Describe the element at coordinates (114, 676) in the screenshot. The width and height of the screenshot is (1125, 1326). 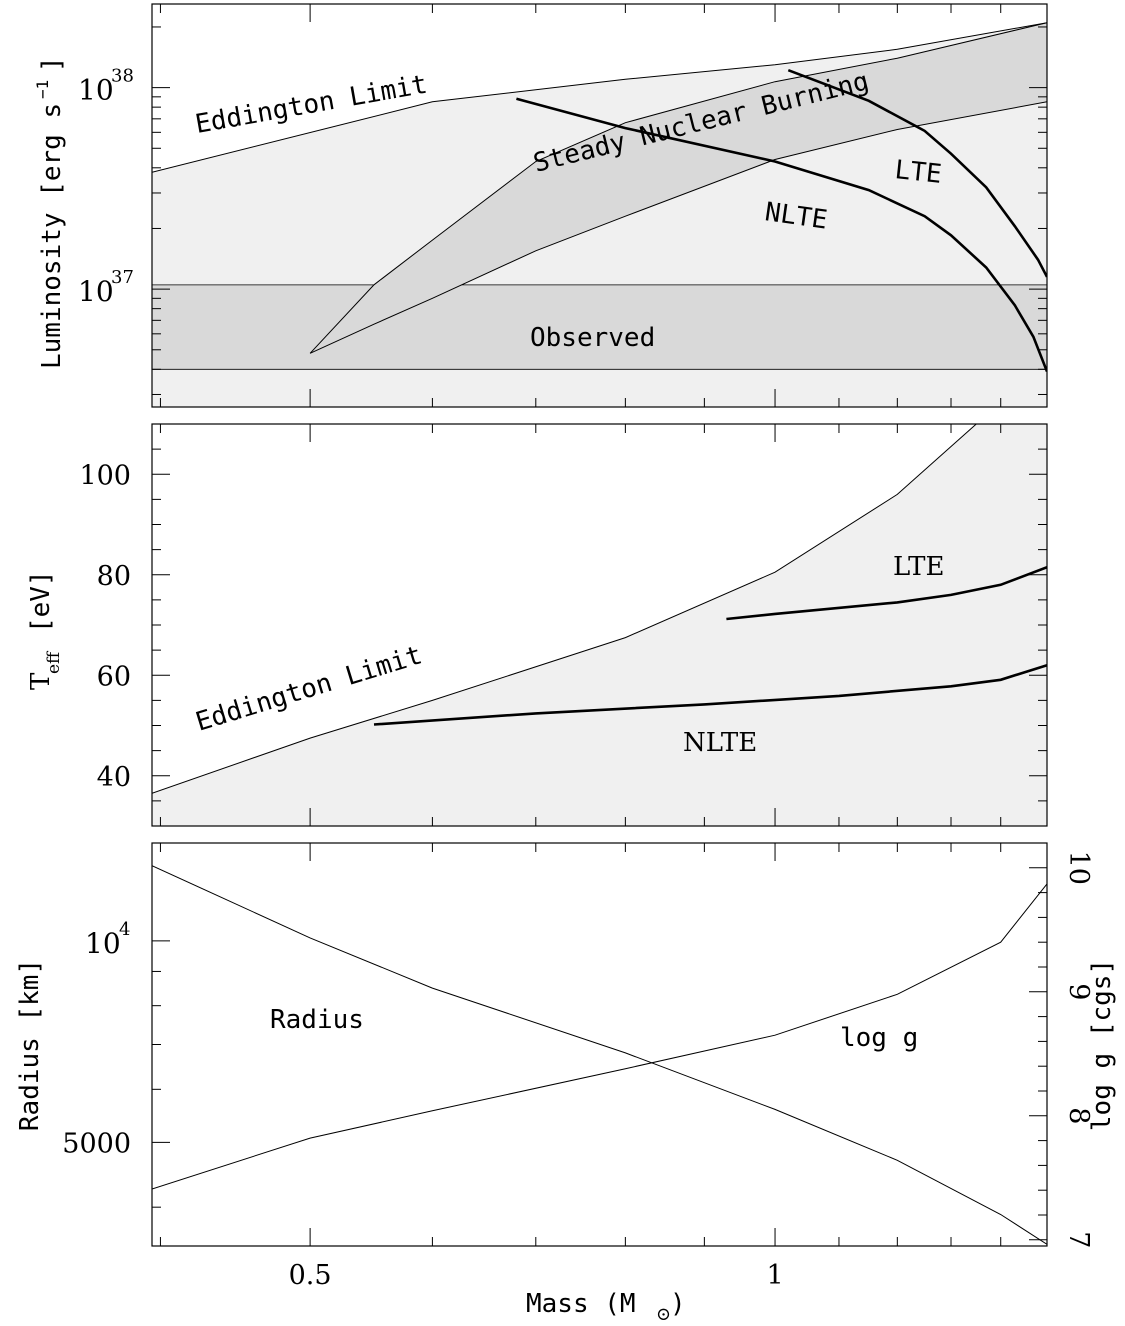
I see `y-tick-label: 60` at that location.